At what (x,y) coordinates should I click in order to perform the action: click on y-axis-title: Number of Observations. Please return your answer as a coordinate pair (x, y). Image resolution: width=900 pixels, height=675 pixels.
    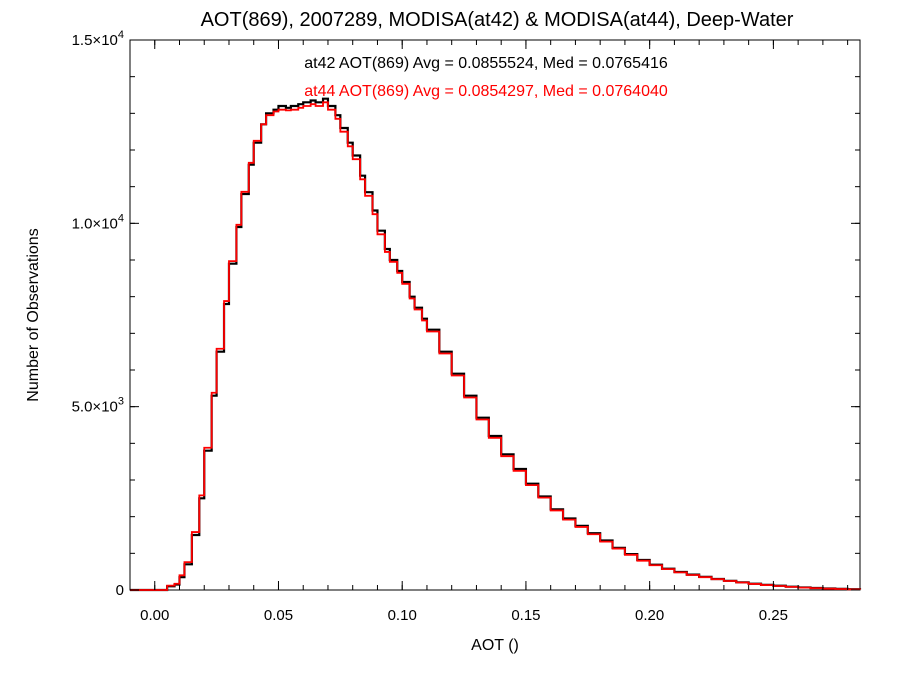
    Looking at the image, I should click on (33, 314).